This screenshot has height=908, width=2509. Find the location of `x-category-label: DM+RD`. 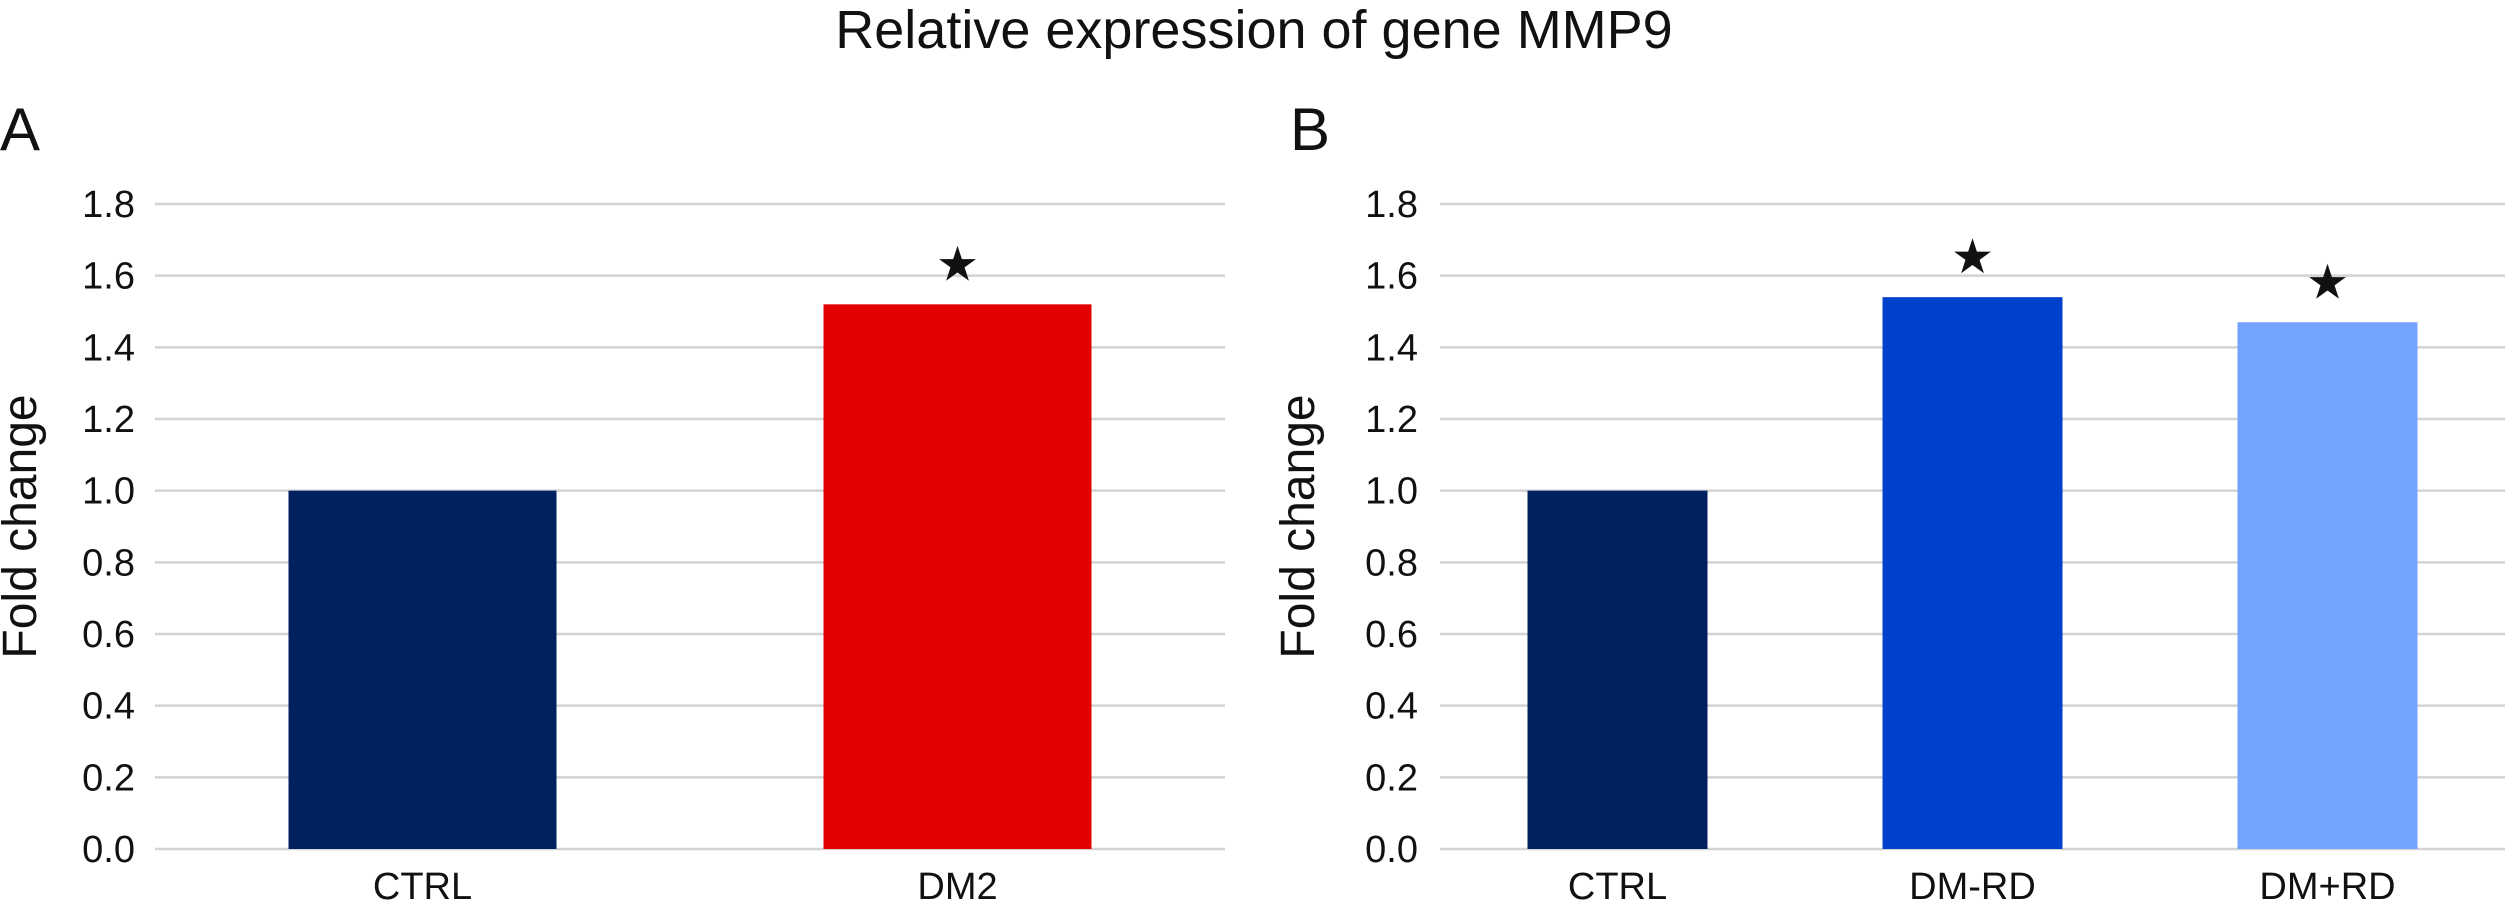

x-category-label: DM+RD is located at coordinates (2327, 887).